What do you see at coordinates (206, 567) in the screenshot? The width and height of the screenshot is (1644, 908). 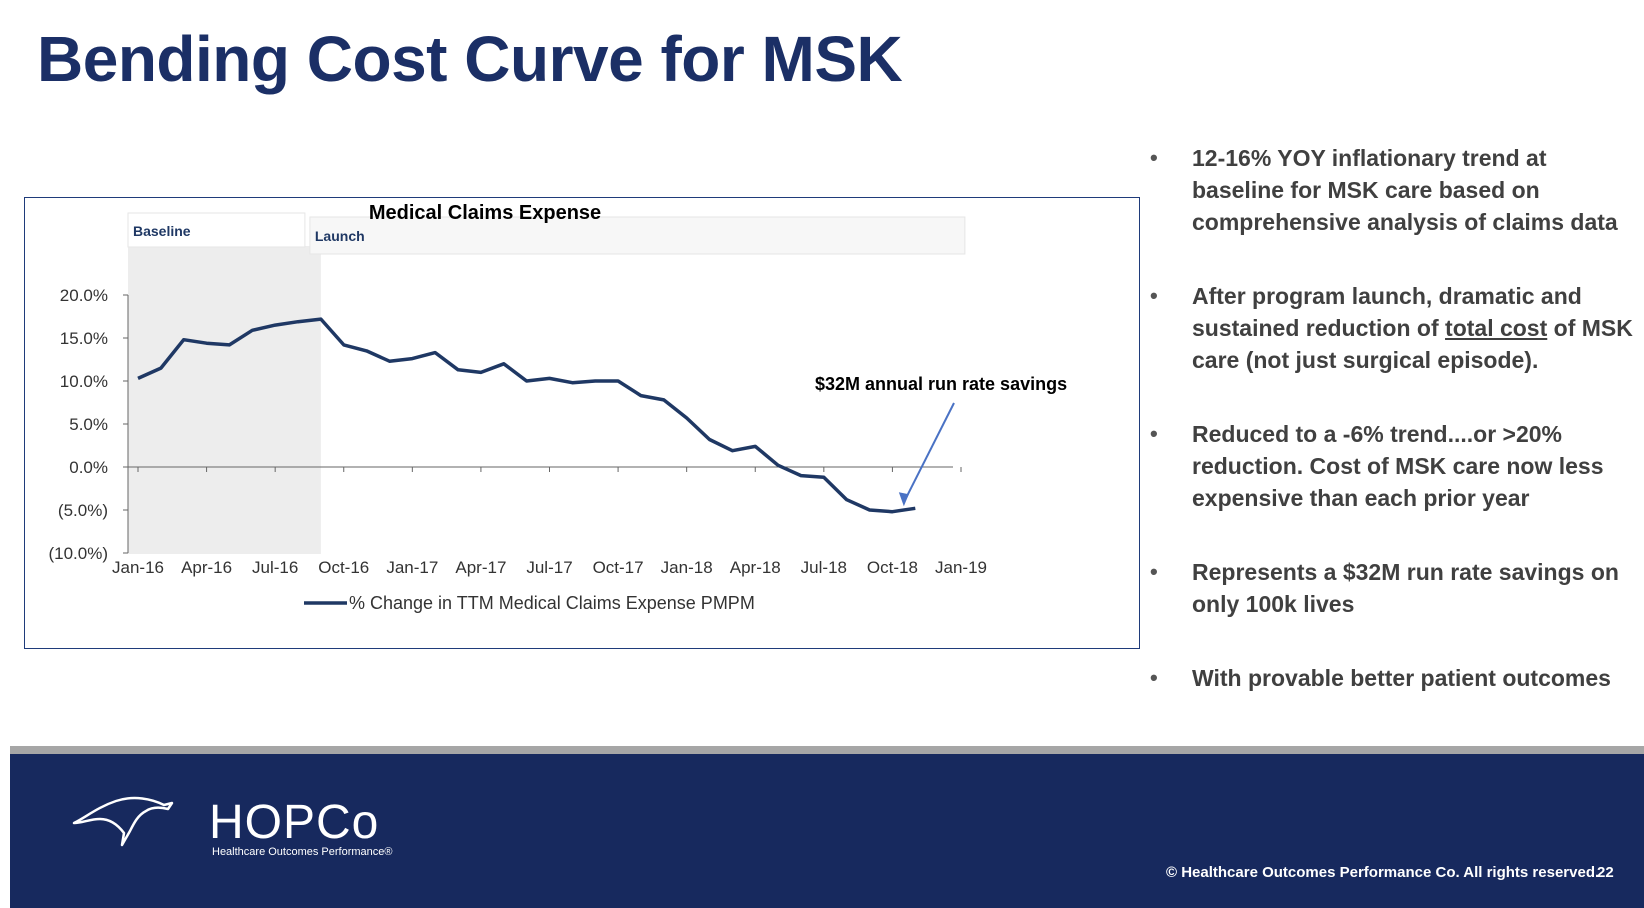 I see `x-tick-label: Apr-16` at bounding box center [206, 567].